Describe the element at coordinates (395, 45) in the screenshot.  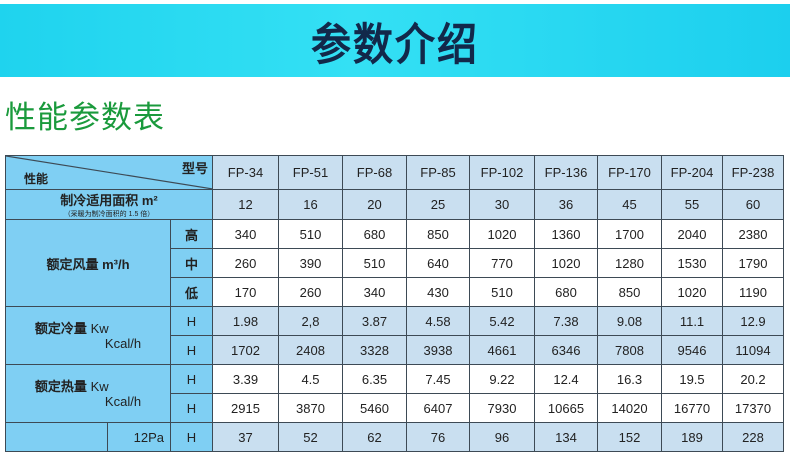
I see `banner-title: 参数介绍` at that location.